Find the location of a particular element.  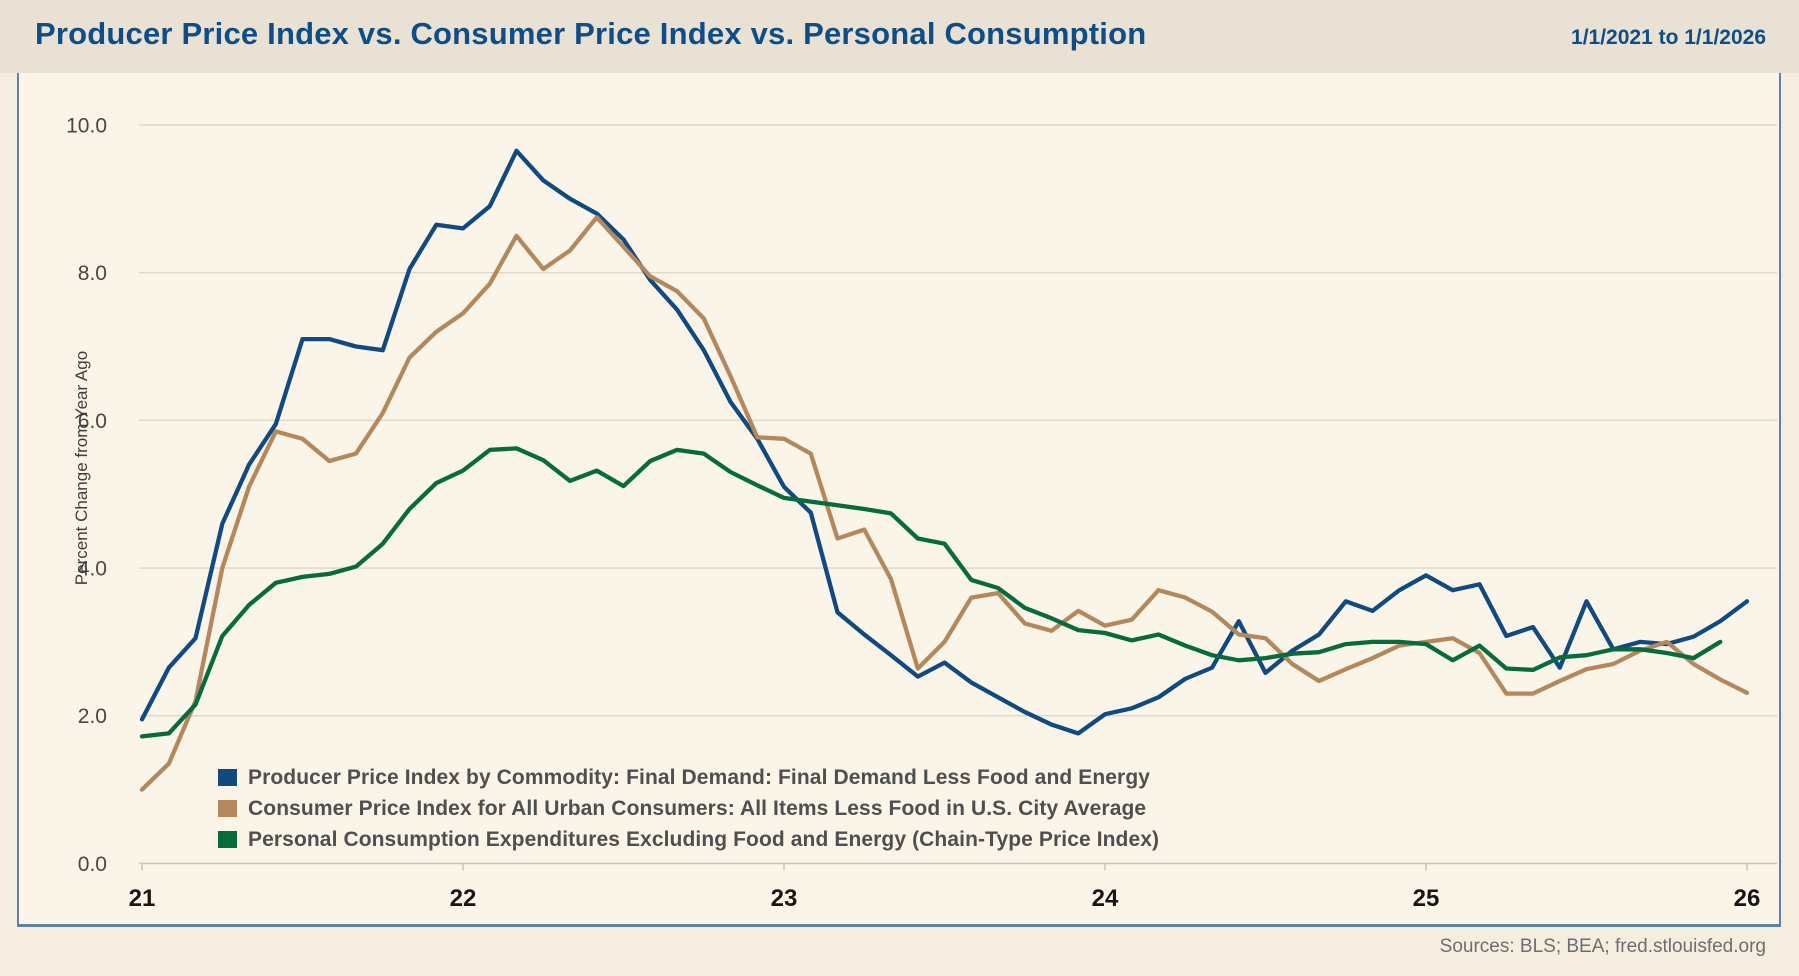

date-range-label: 1/1/2021 to 1/1/2026 is located at coordinates (1668, 37).